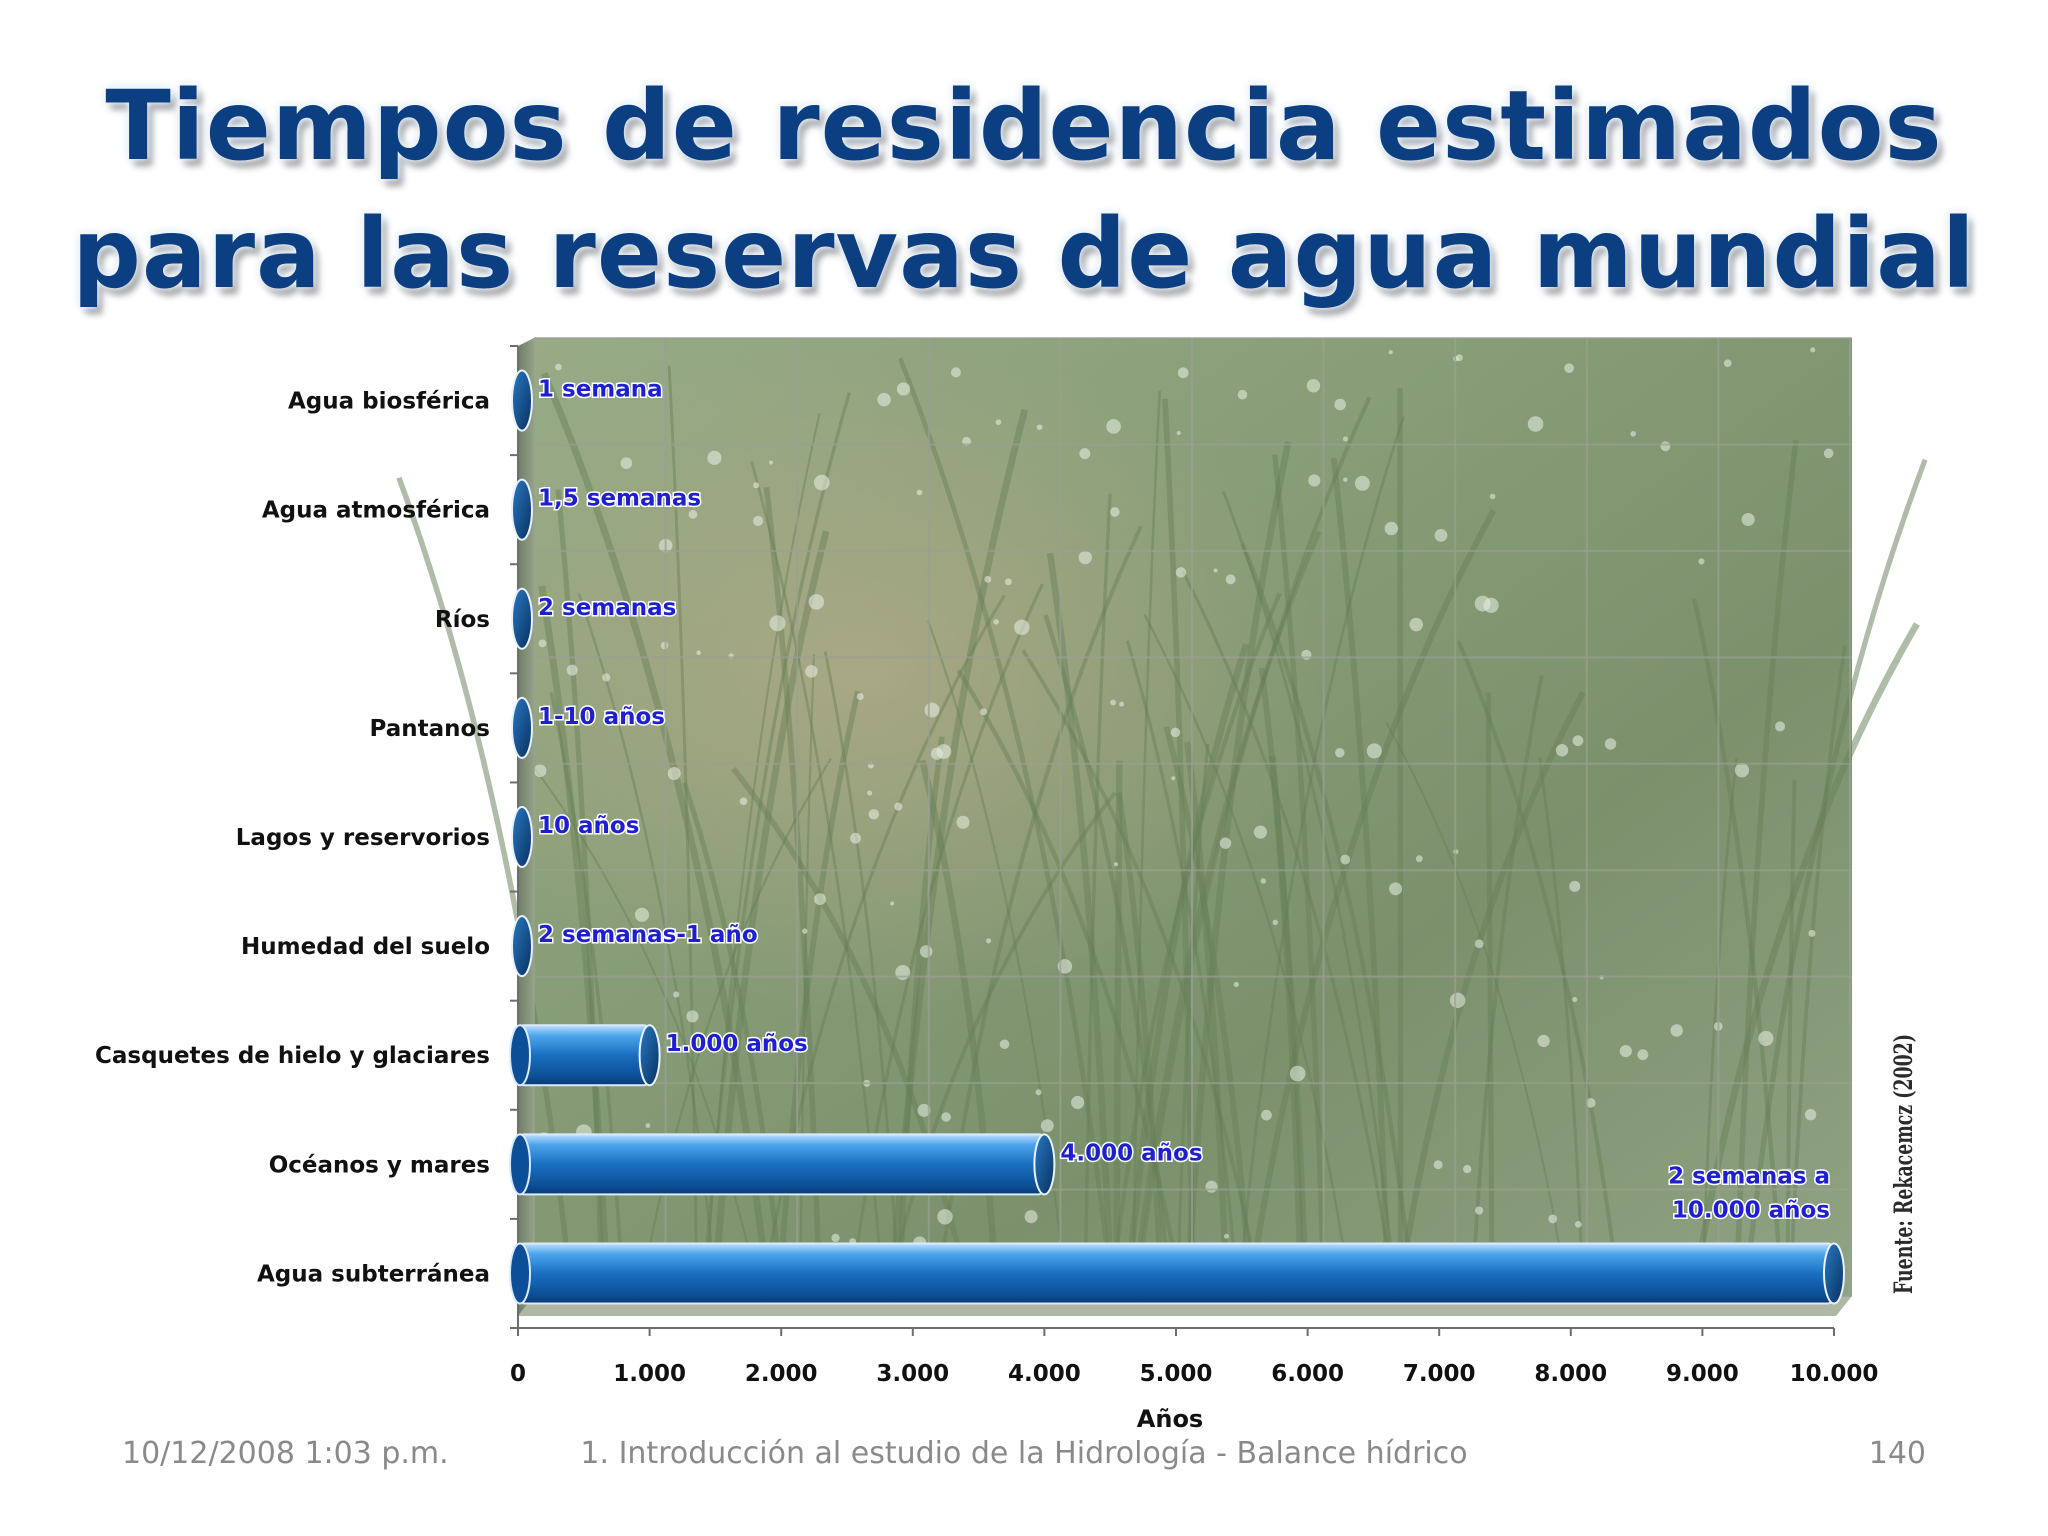 The height and width of the screenshot is (1536, 2048). What do you see at coordinates (1903, 1164) in the screenshot?
I see `source-note: Fuente: Rekacemcz (2002)` at bounding box center [1903, 1164].